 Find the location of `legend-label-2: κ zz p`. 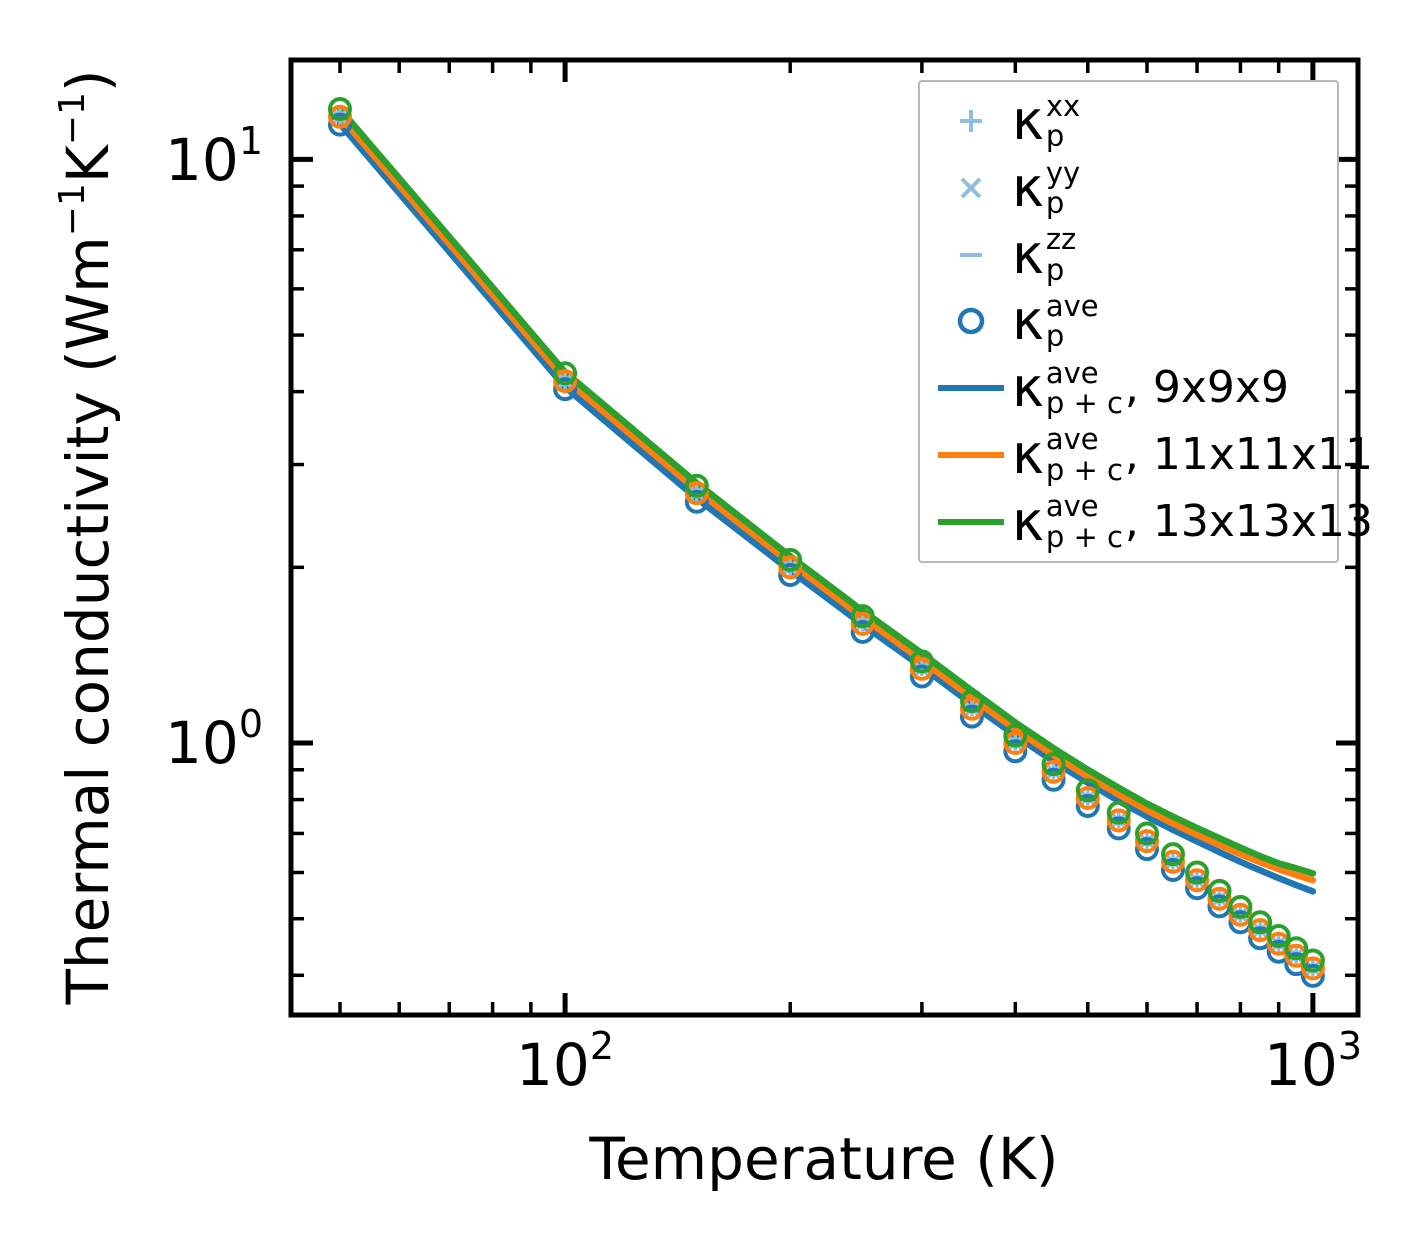

legend-label-2: κ zz p is located at coordinates (1044, 254).